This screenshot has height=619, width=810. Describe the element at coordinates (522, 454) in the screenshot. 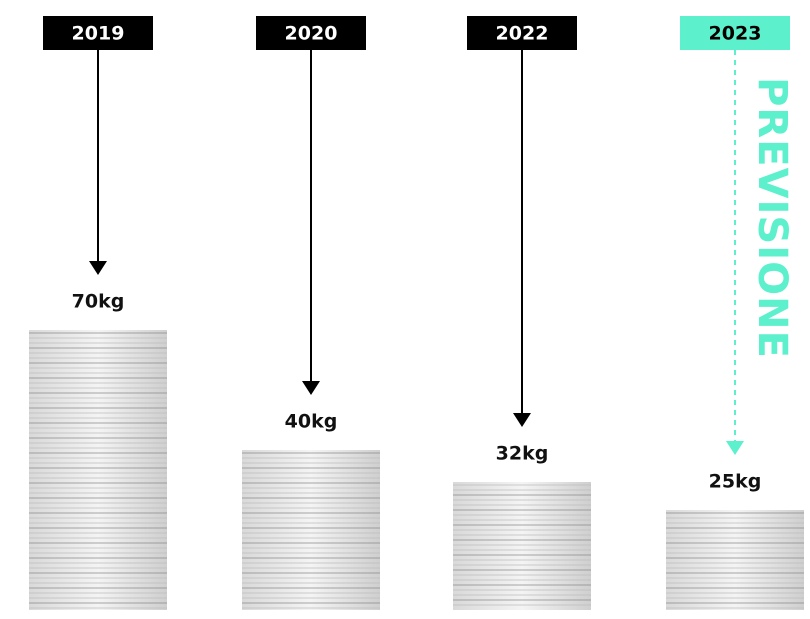

I see `value-label: 32kg` at that location.